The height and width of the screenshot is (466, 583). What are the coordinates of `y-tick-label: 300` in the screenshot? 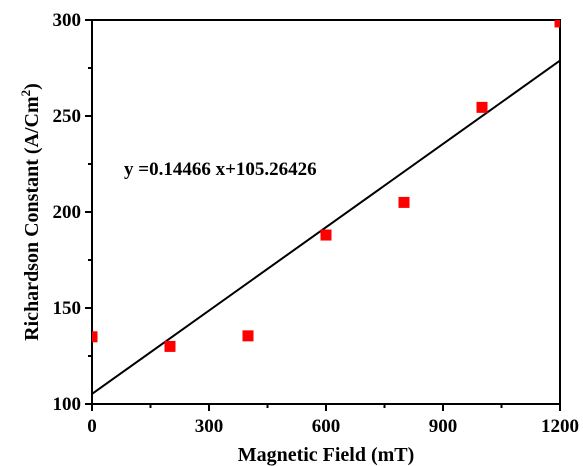 It's located at (67, 20).